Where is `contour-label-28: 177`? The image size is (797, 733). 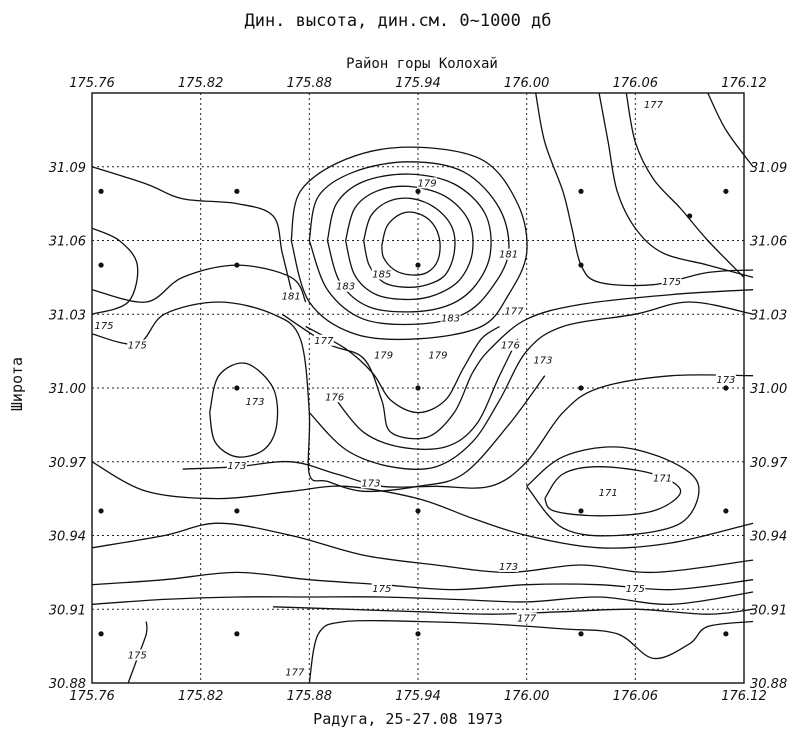
contour-label-28: 177 is located at coordinates (295, 673).